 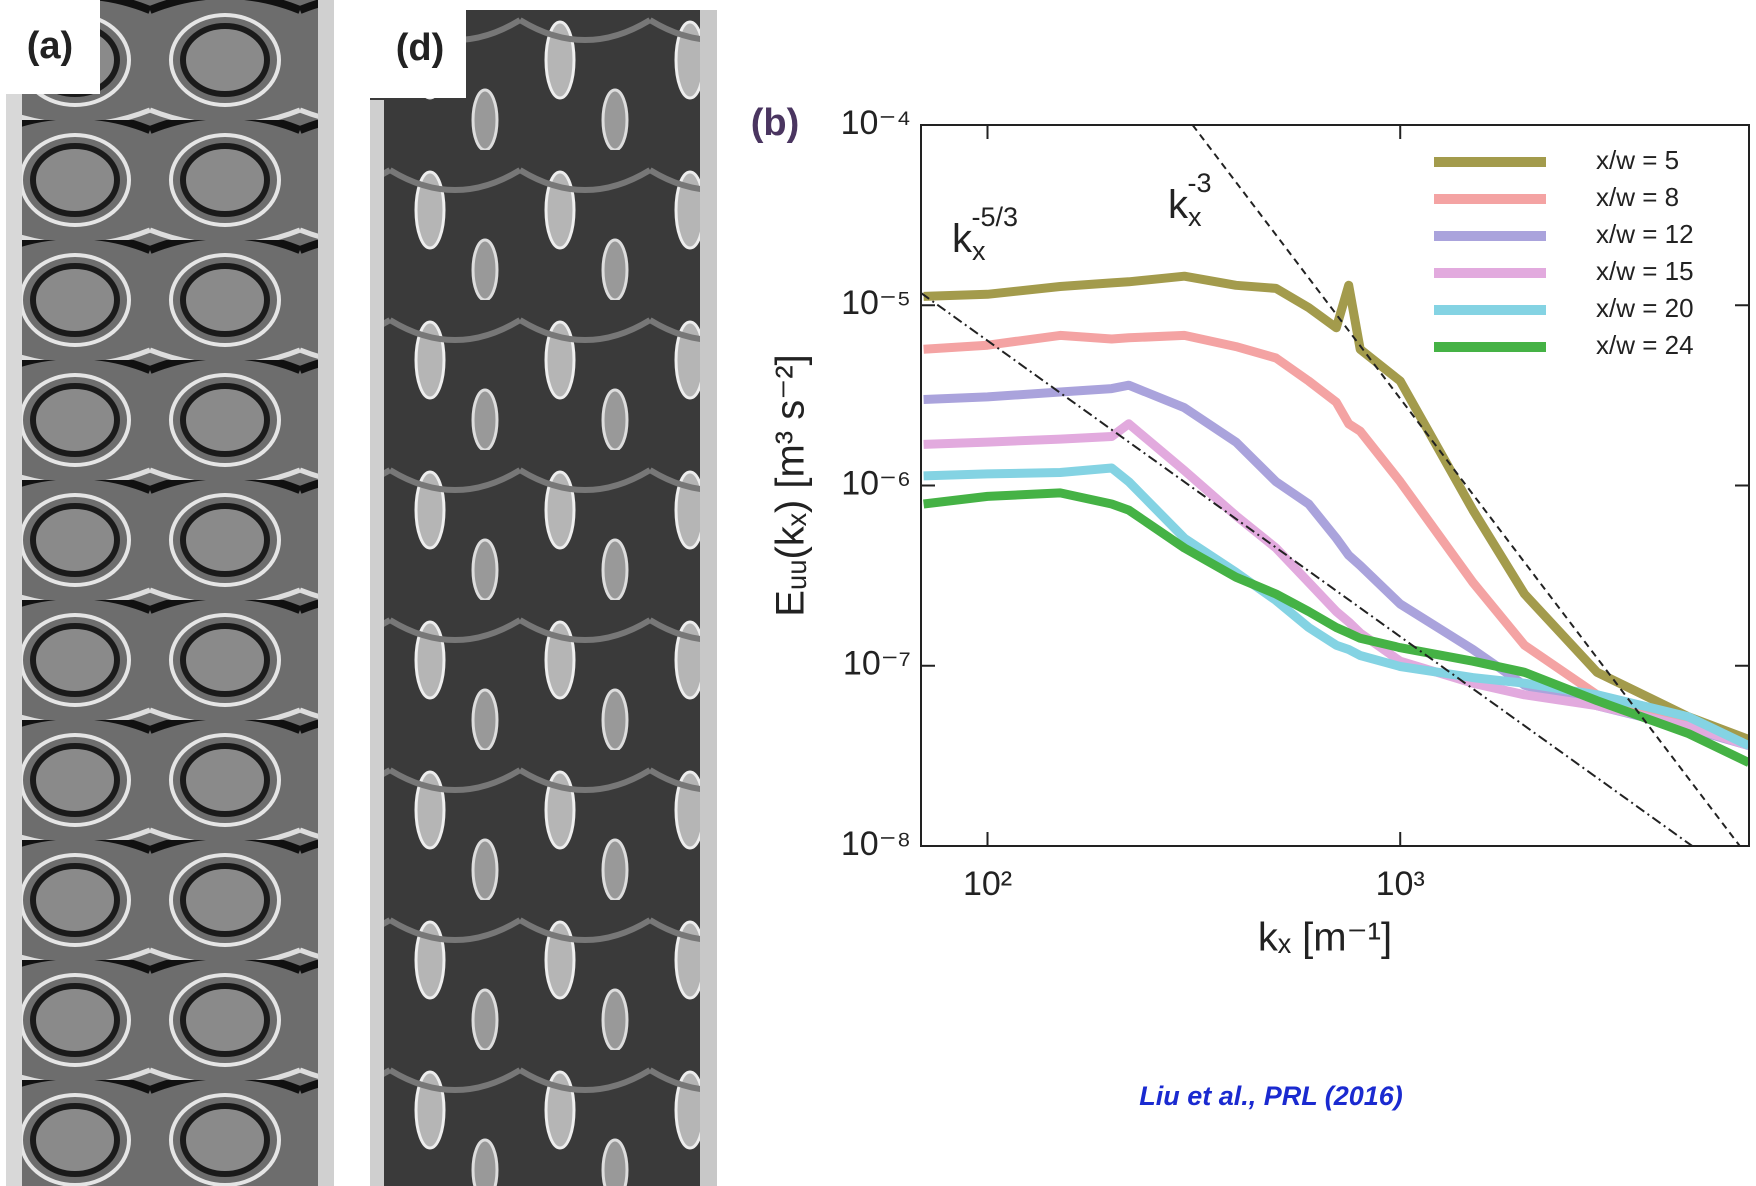 What do you see at coordinates (791, 485) in the screenshot?
I see `y-axis-label: Eᵤᵤ(kₓ) [m³ s⁻²]` at bounding box center [791, 485].